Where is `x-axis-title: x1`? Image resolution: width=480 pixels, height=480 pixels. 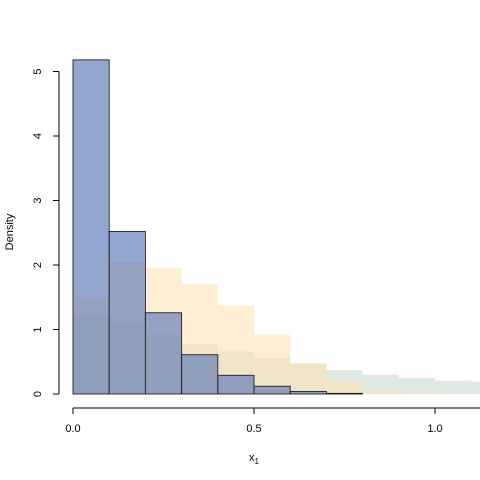 x-axis-title: x1 is located at coordinates (254, 459).